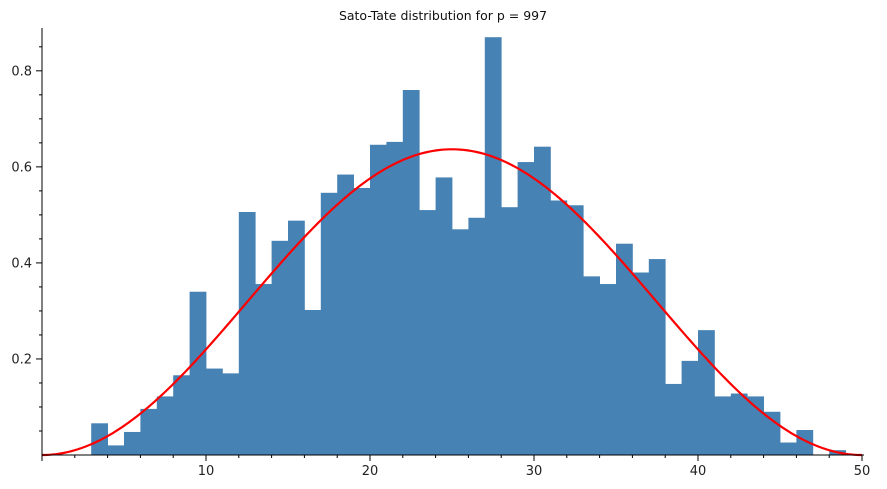  Describe the element at coordinates (370, 471) in the screenshot. I see `x-tick-label: 20` at that location.